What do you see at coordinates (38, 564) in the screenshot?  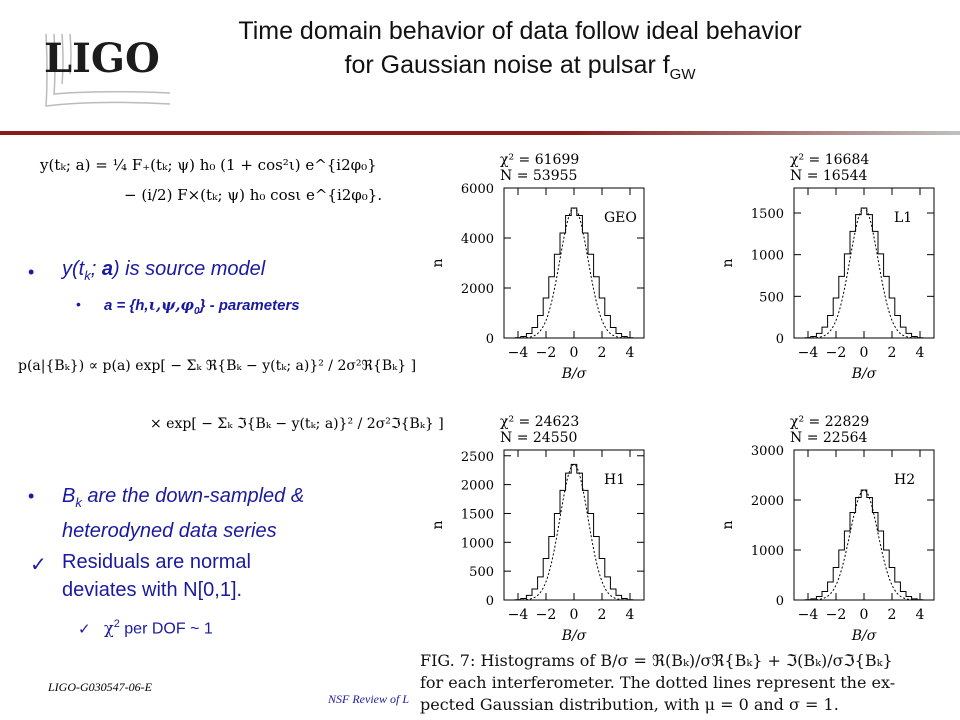 I see `check-icon: ✓` at bounding box center [38, 564].